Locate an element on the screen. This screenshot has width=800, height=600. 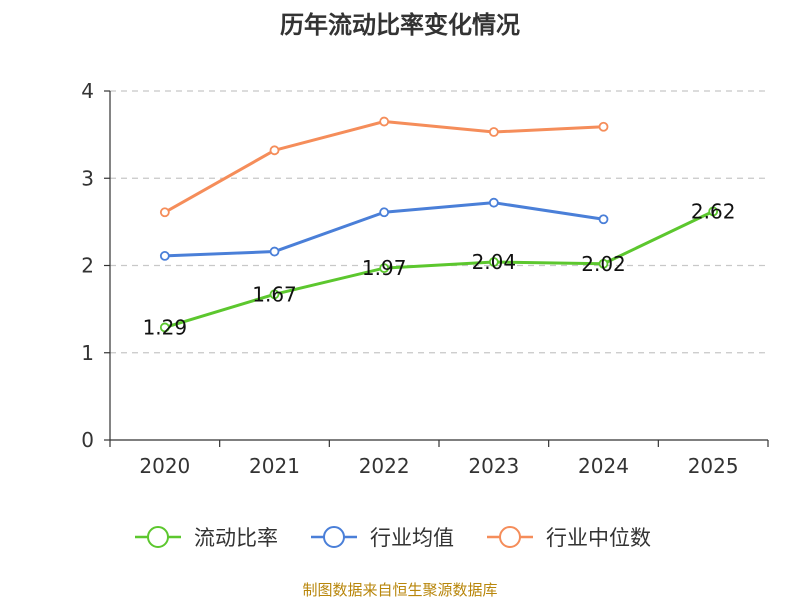
legend-item: 行业中位数 is located at coordinates (569, 538).